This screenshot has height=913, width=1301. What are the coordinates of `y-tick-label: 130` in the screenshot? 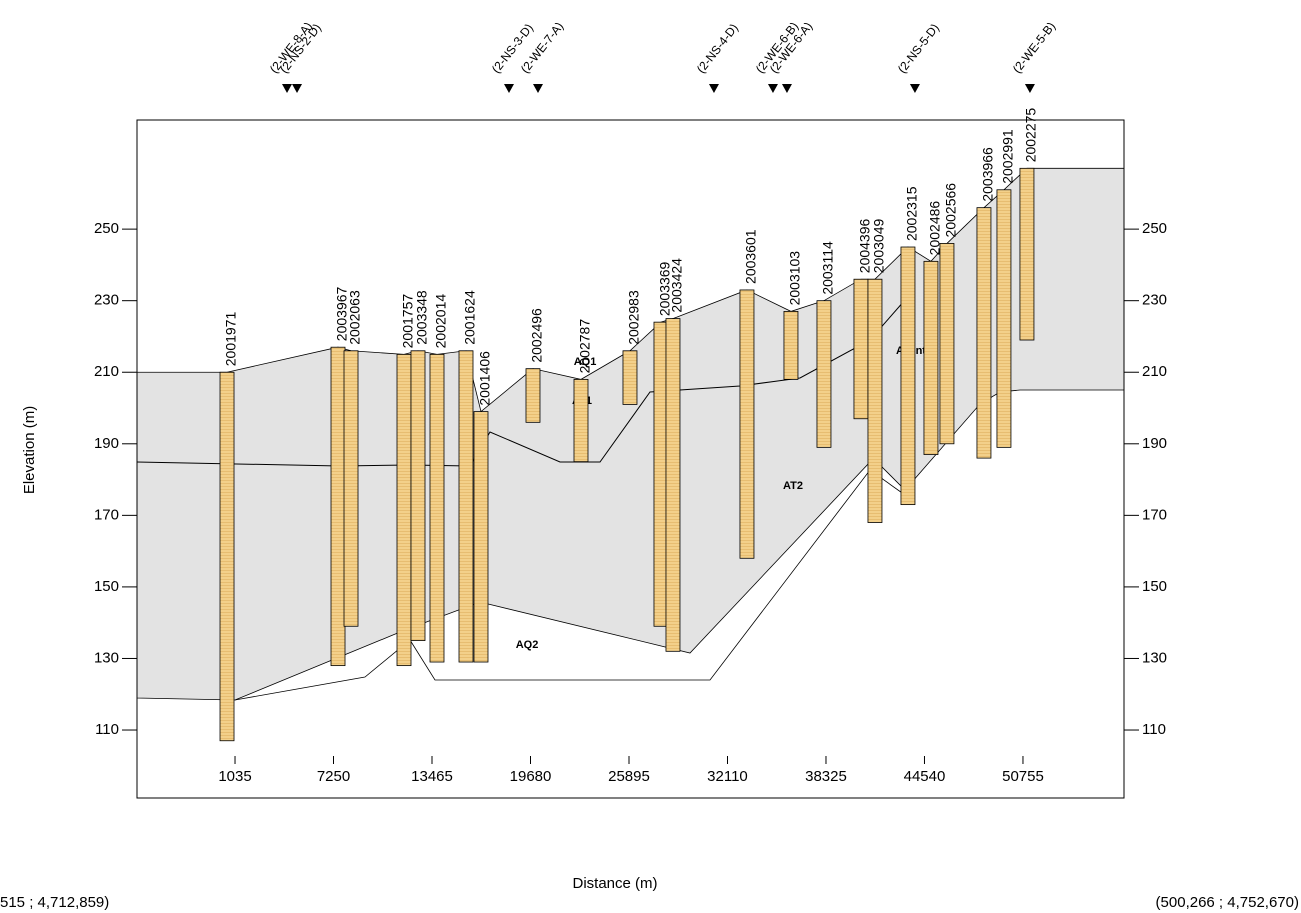 It's located at (106, 657).